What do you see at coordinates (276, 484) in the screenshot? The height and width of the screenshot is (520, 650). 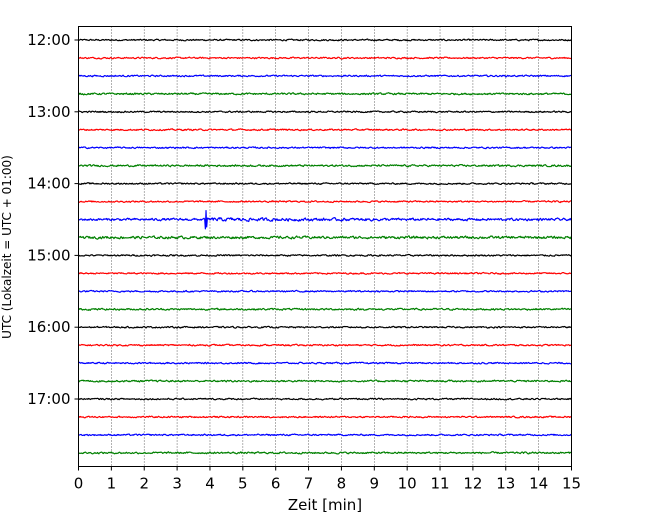 I see `x-tick-label: 6` at bounding box center [276, 484].